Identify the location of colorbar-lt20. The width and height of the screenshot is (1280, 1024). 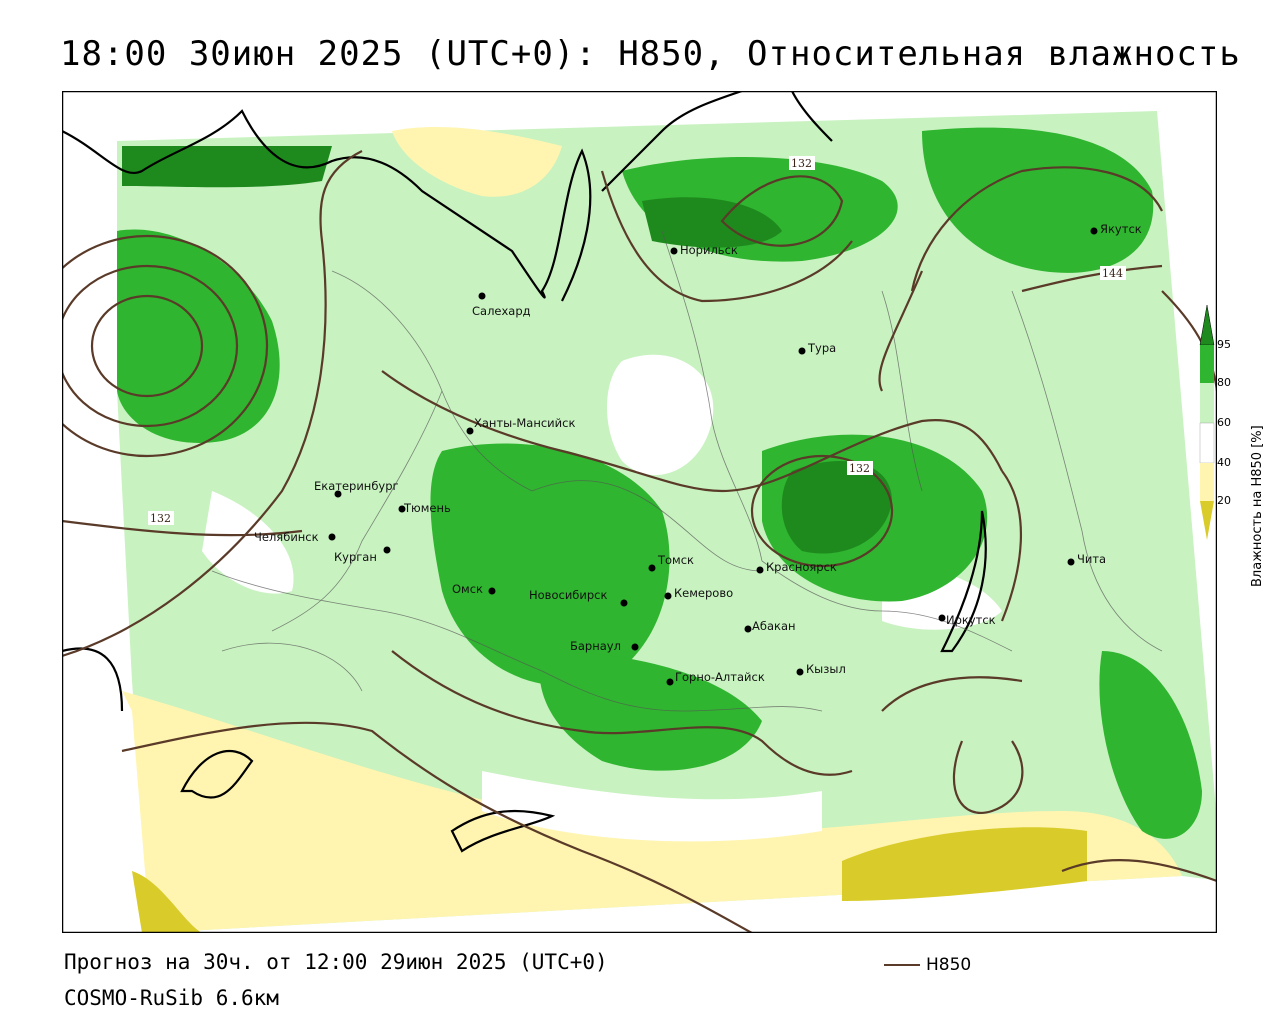
(1207, 520).